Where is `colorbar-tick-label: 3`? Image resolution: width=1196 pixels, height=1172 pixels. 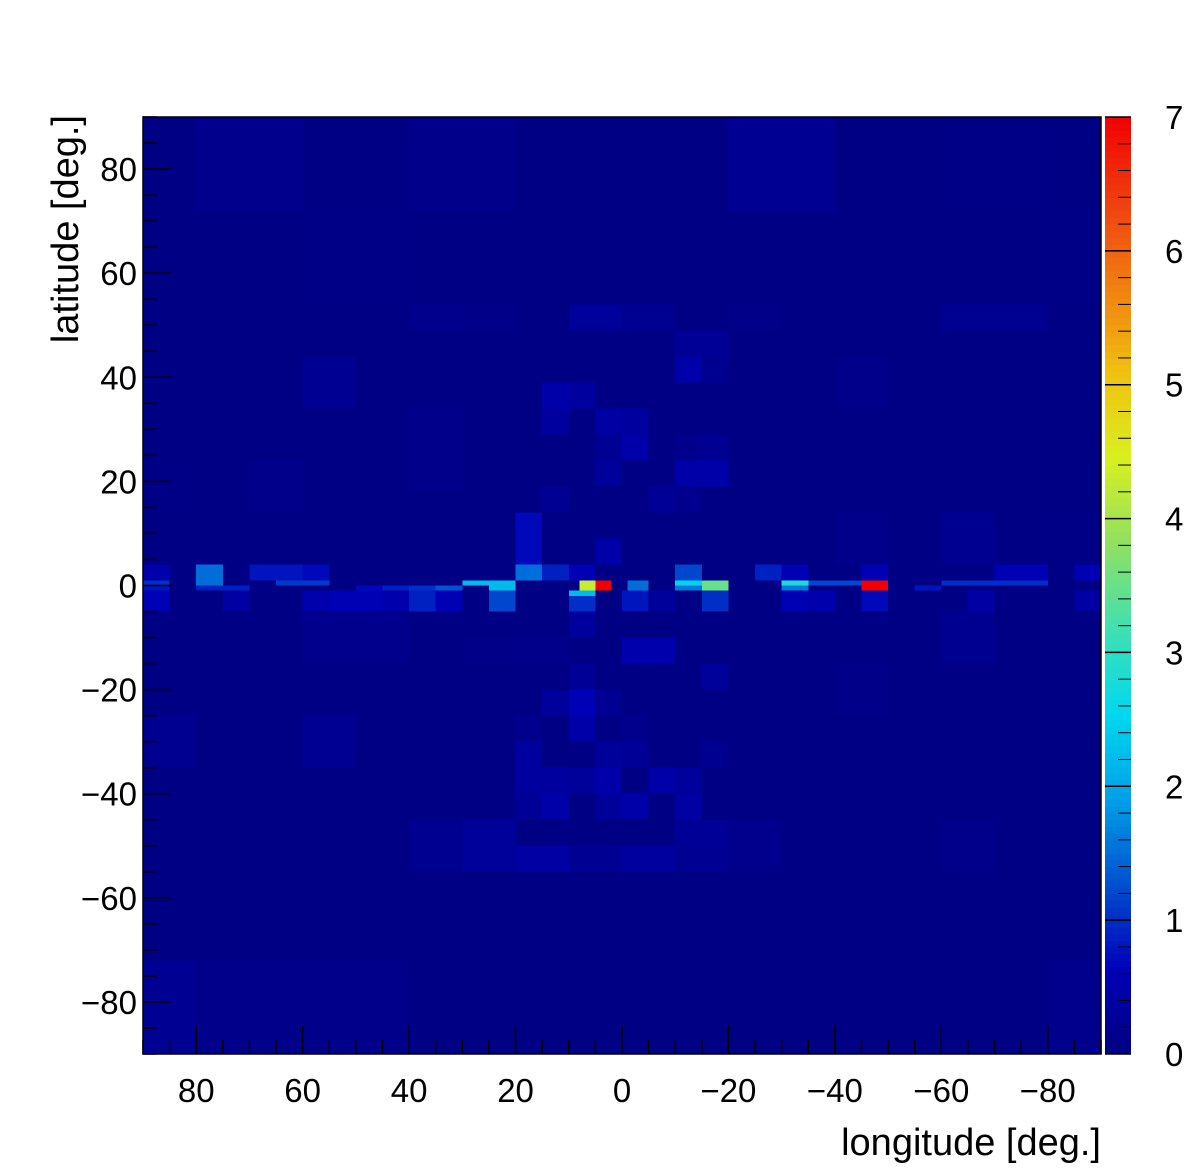 colorbar-tick-label: 3 is located at coordinates (1174, 652).